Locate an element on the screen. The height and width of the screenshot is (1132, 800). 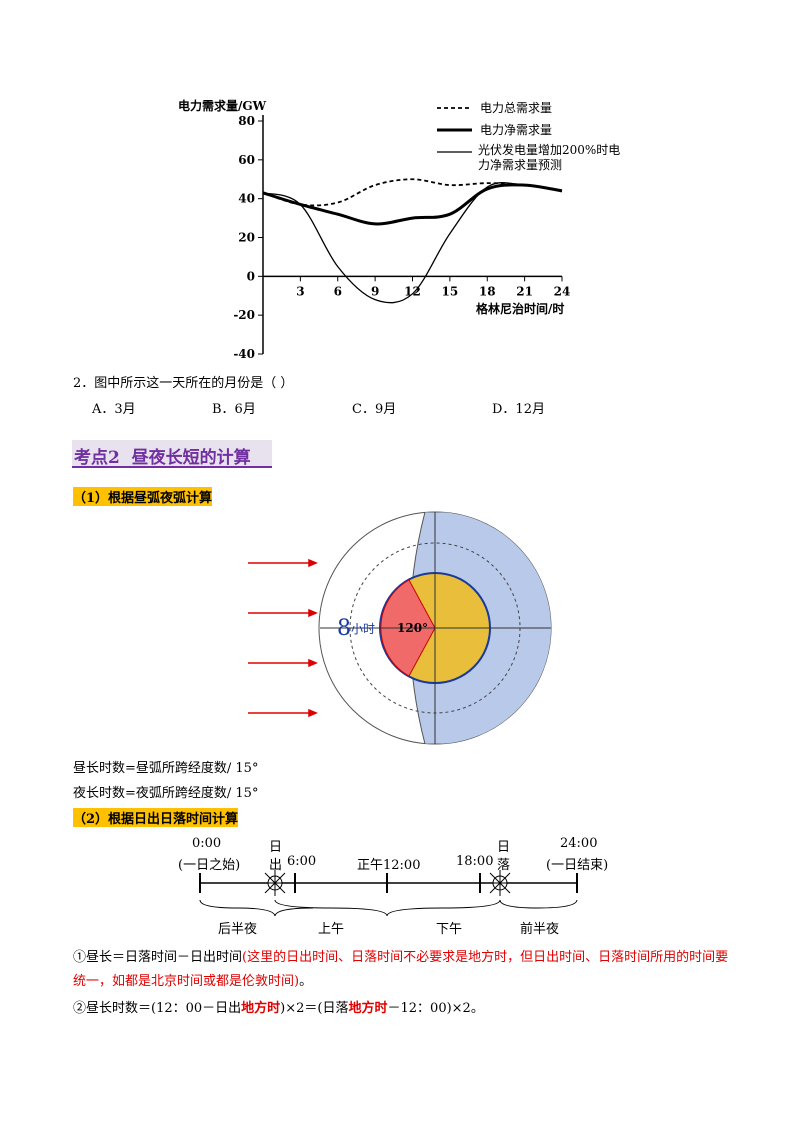
legend-label: 电力总需求量 is located at coordinates (516, 108).